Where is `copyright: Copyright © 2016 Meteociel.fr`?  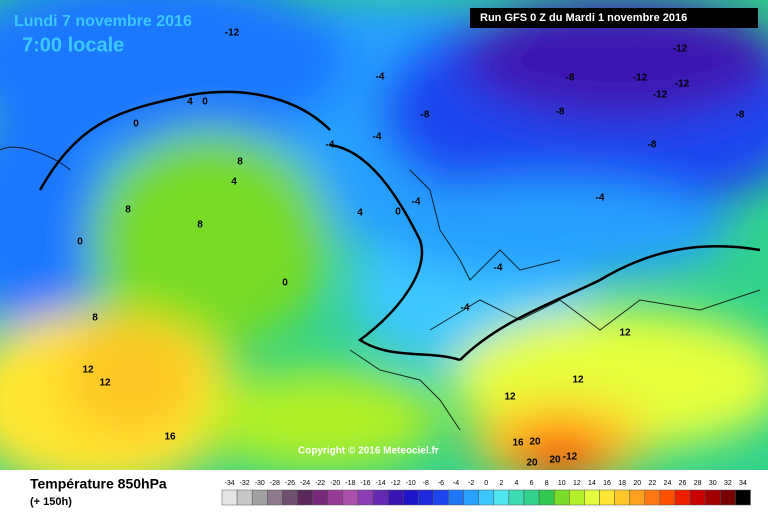
copyright: Copyright © 2016 Meteociel.fr is located at coordinates (368, 451).